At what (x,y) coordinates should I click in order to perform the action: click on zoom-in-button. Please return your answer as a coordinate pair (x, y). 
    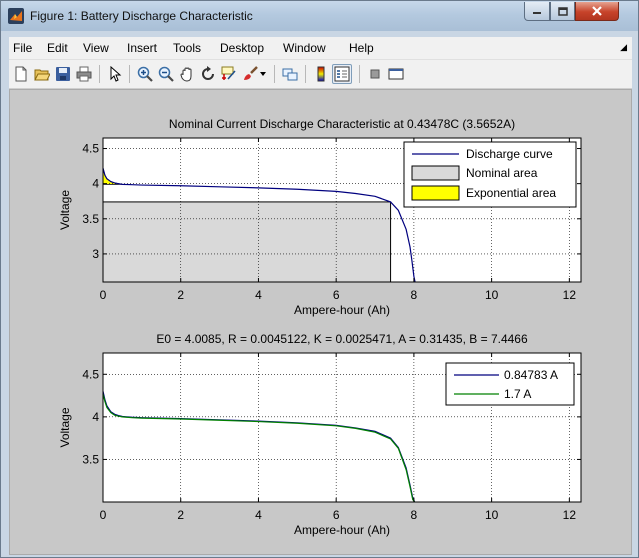
    Looking at the image, I should click on (145, 74).